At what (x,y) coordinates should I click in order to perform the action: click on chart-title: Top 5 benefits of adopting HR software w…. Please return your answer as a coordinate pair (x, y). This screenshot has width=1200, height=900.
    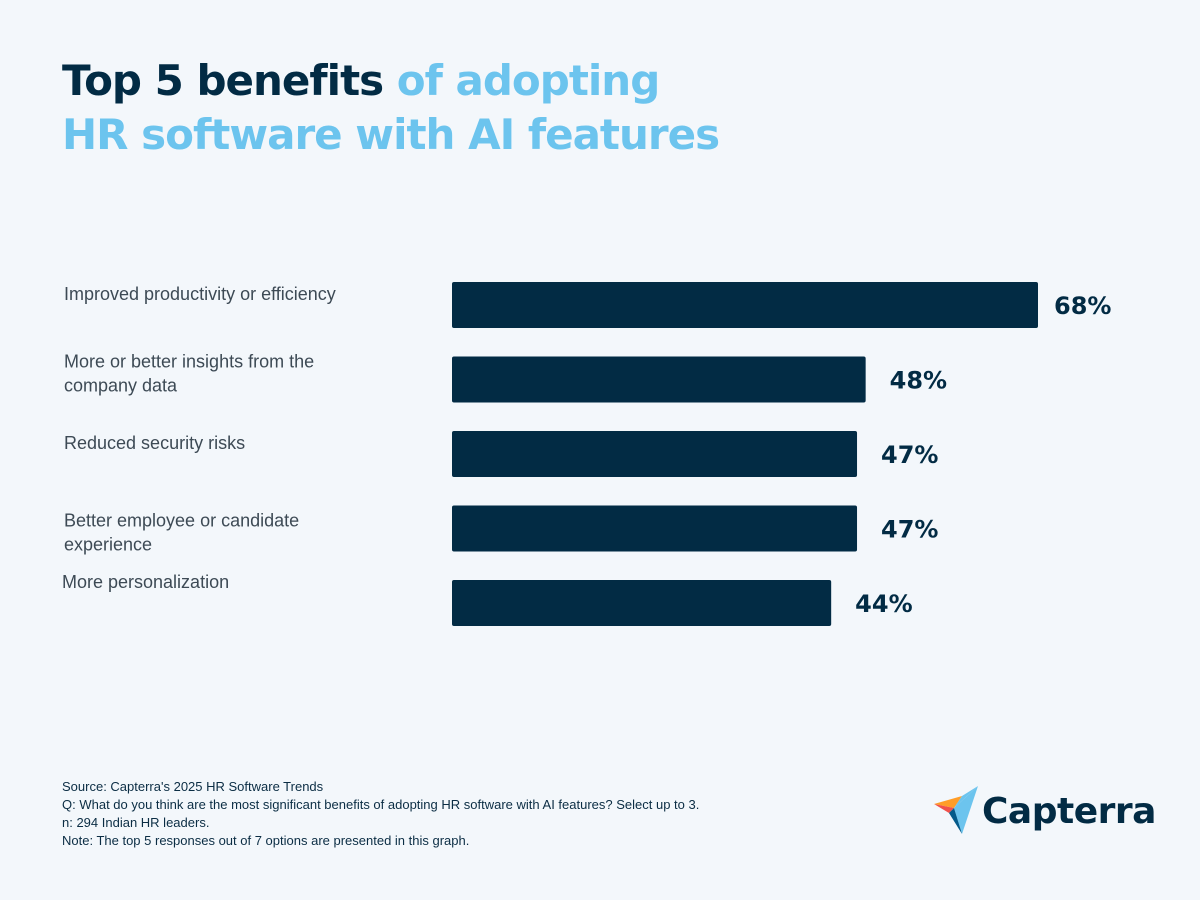
    Looking at the image, I should click on (391, 108).